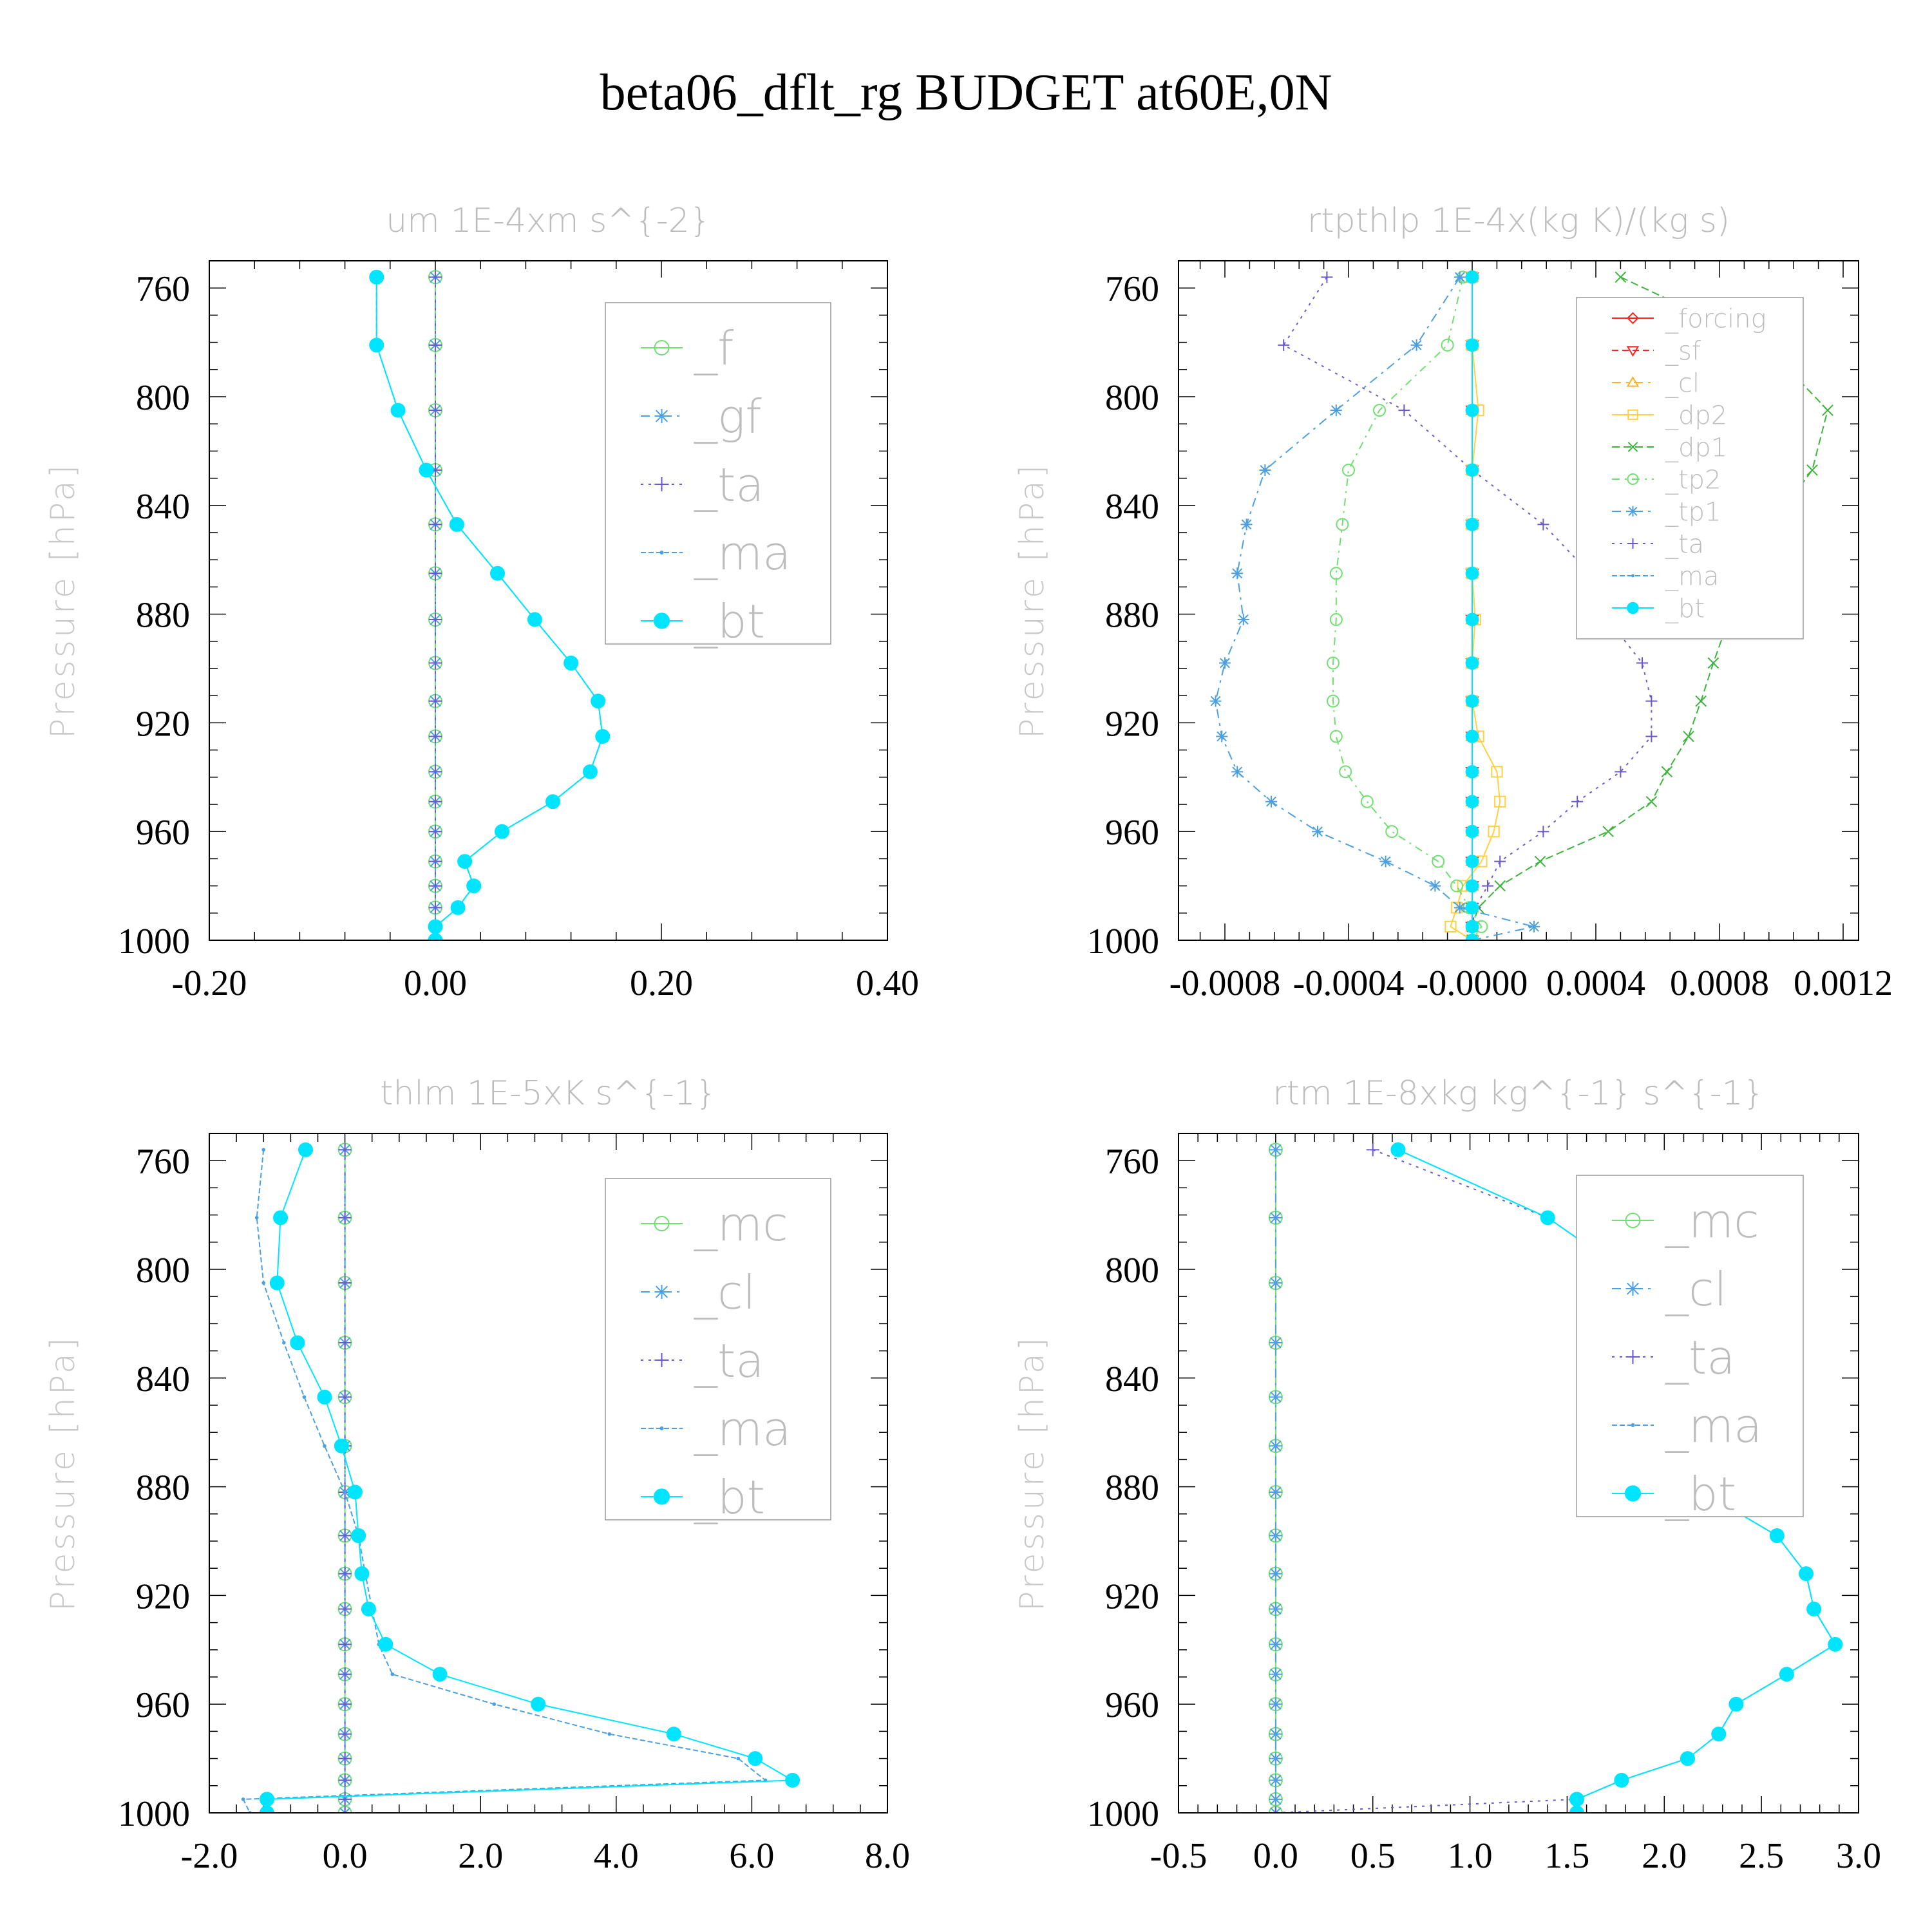 This screenshot has height=1932, width=1932. What do you see at coordinates (163, 1379) in the screenshot?
I see `y-tick-label: 840` at bounding box center [163, 1379].